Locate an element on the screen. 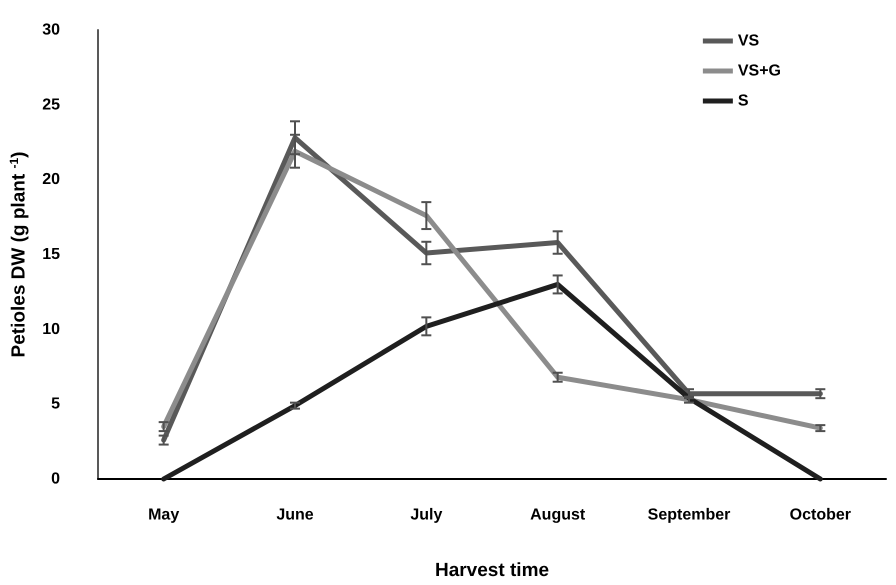 The height and width of the screenshot is (585, 896). y-tick-label: 10 is located at coordinates (51, 329).